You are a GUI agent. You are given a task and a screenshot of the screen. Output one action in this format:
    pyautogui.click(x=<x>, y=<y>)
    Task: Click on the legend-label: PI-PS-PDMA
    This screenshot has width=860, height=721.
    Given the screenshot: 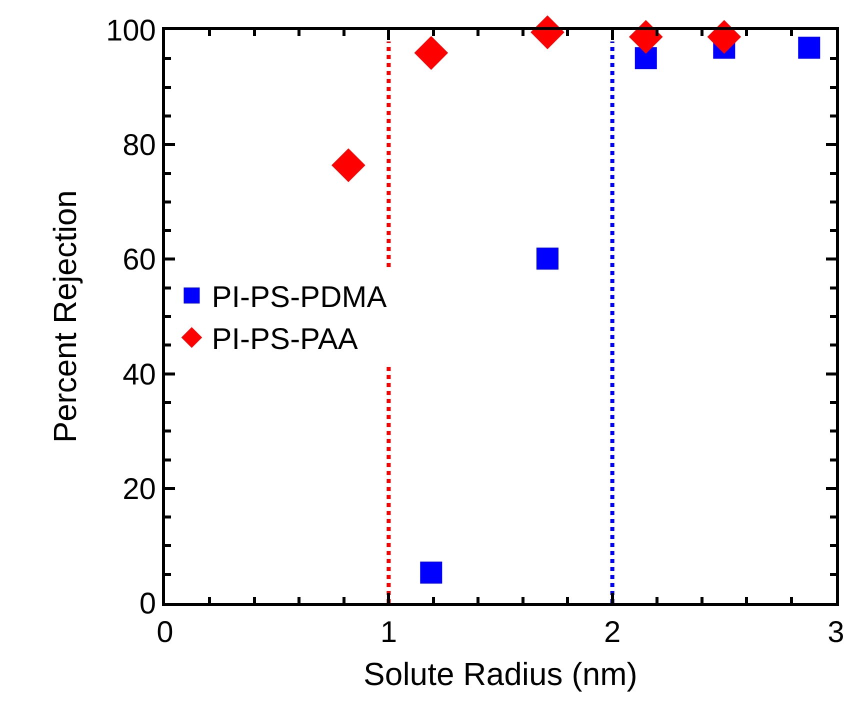 What is the action you would take?
    pyautogui.click(x=299, y=297)
    